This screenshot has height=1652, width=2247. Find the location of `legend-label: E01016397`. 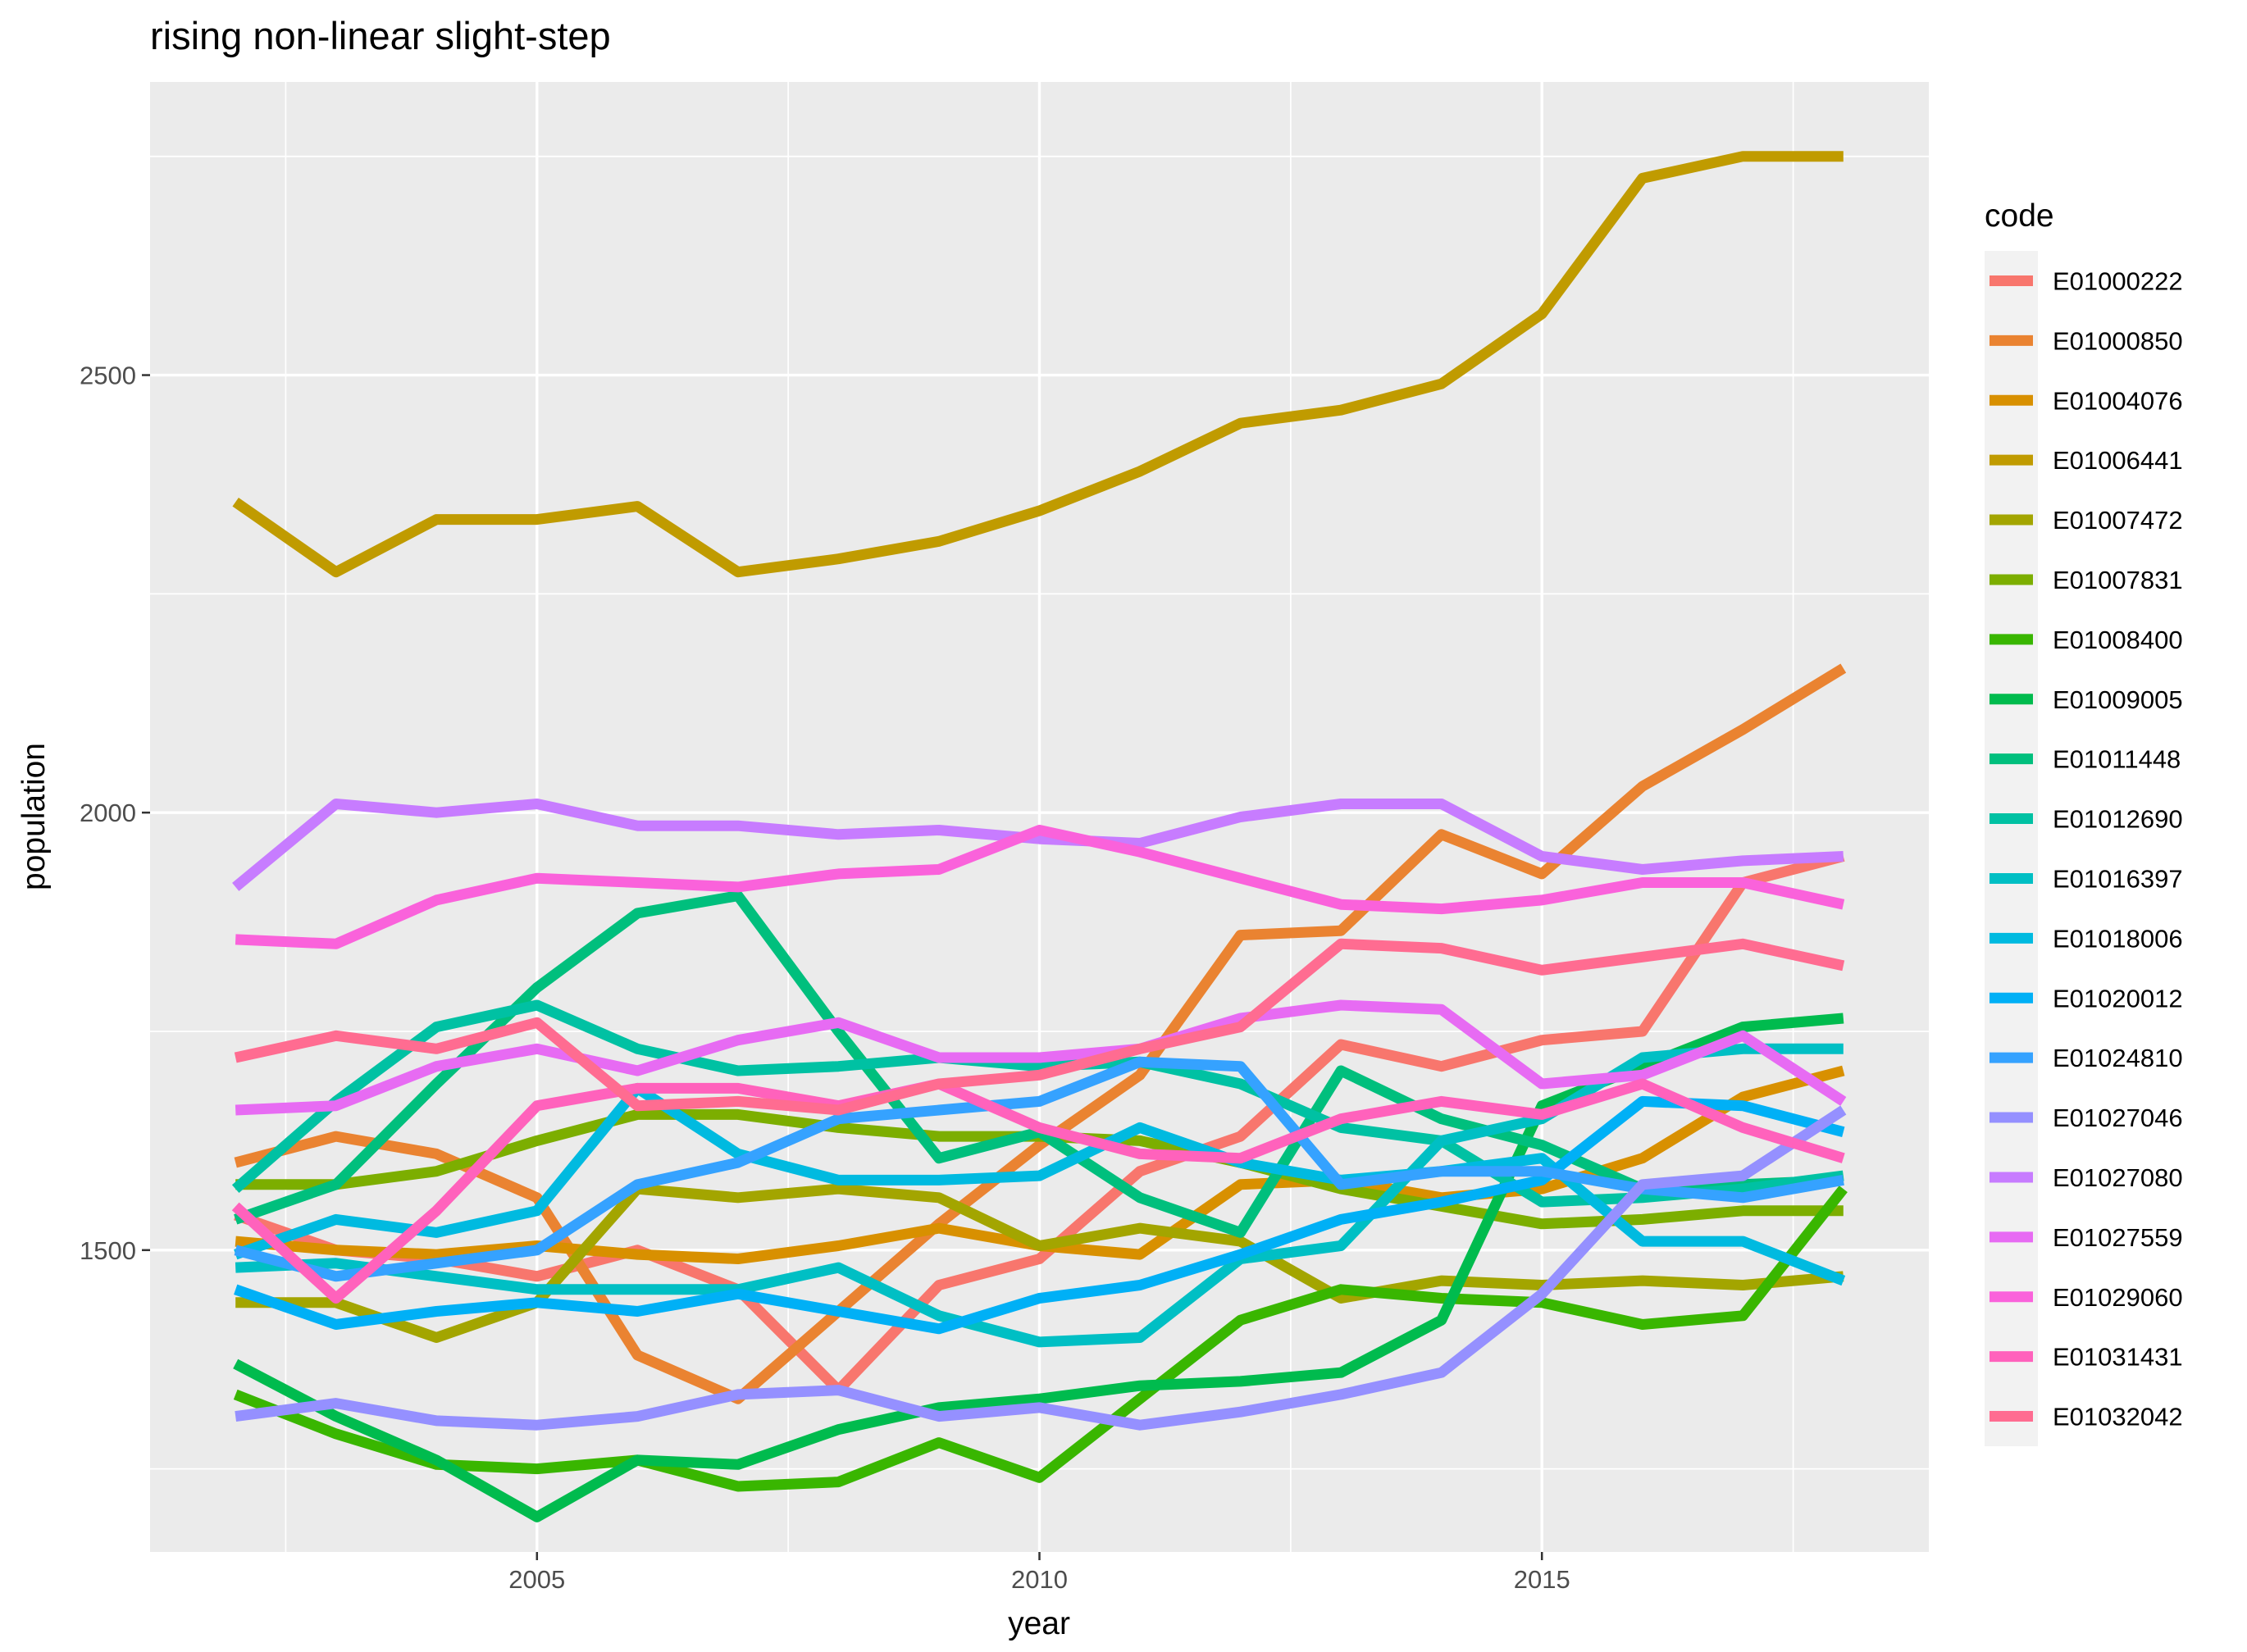

legend-label: E01016397 is located at coordinates (2118, 878).